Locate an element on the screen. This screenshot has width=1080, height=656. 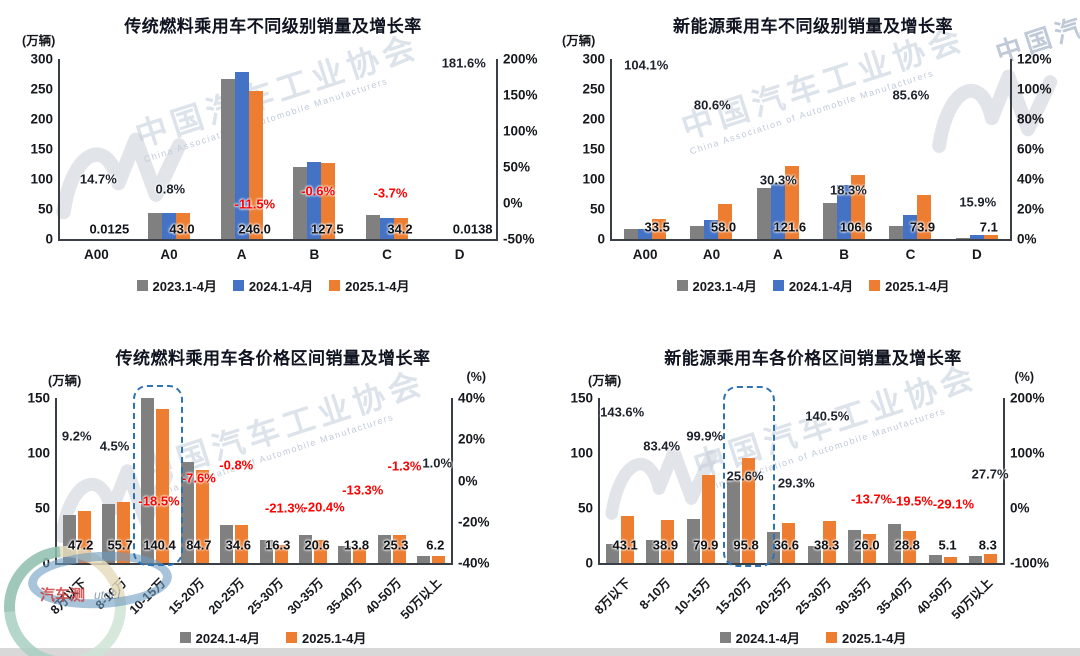
y2-axis-tick-label: -40% is located at coordinates (474, 563).